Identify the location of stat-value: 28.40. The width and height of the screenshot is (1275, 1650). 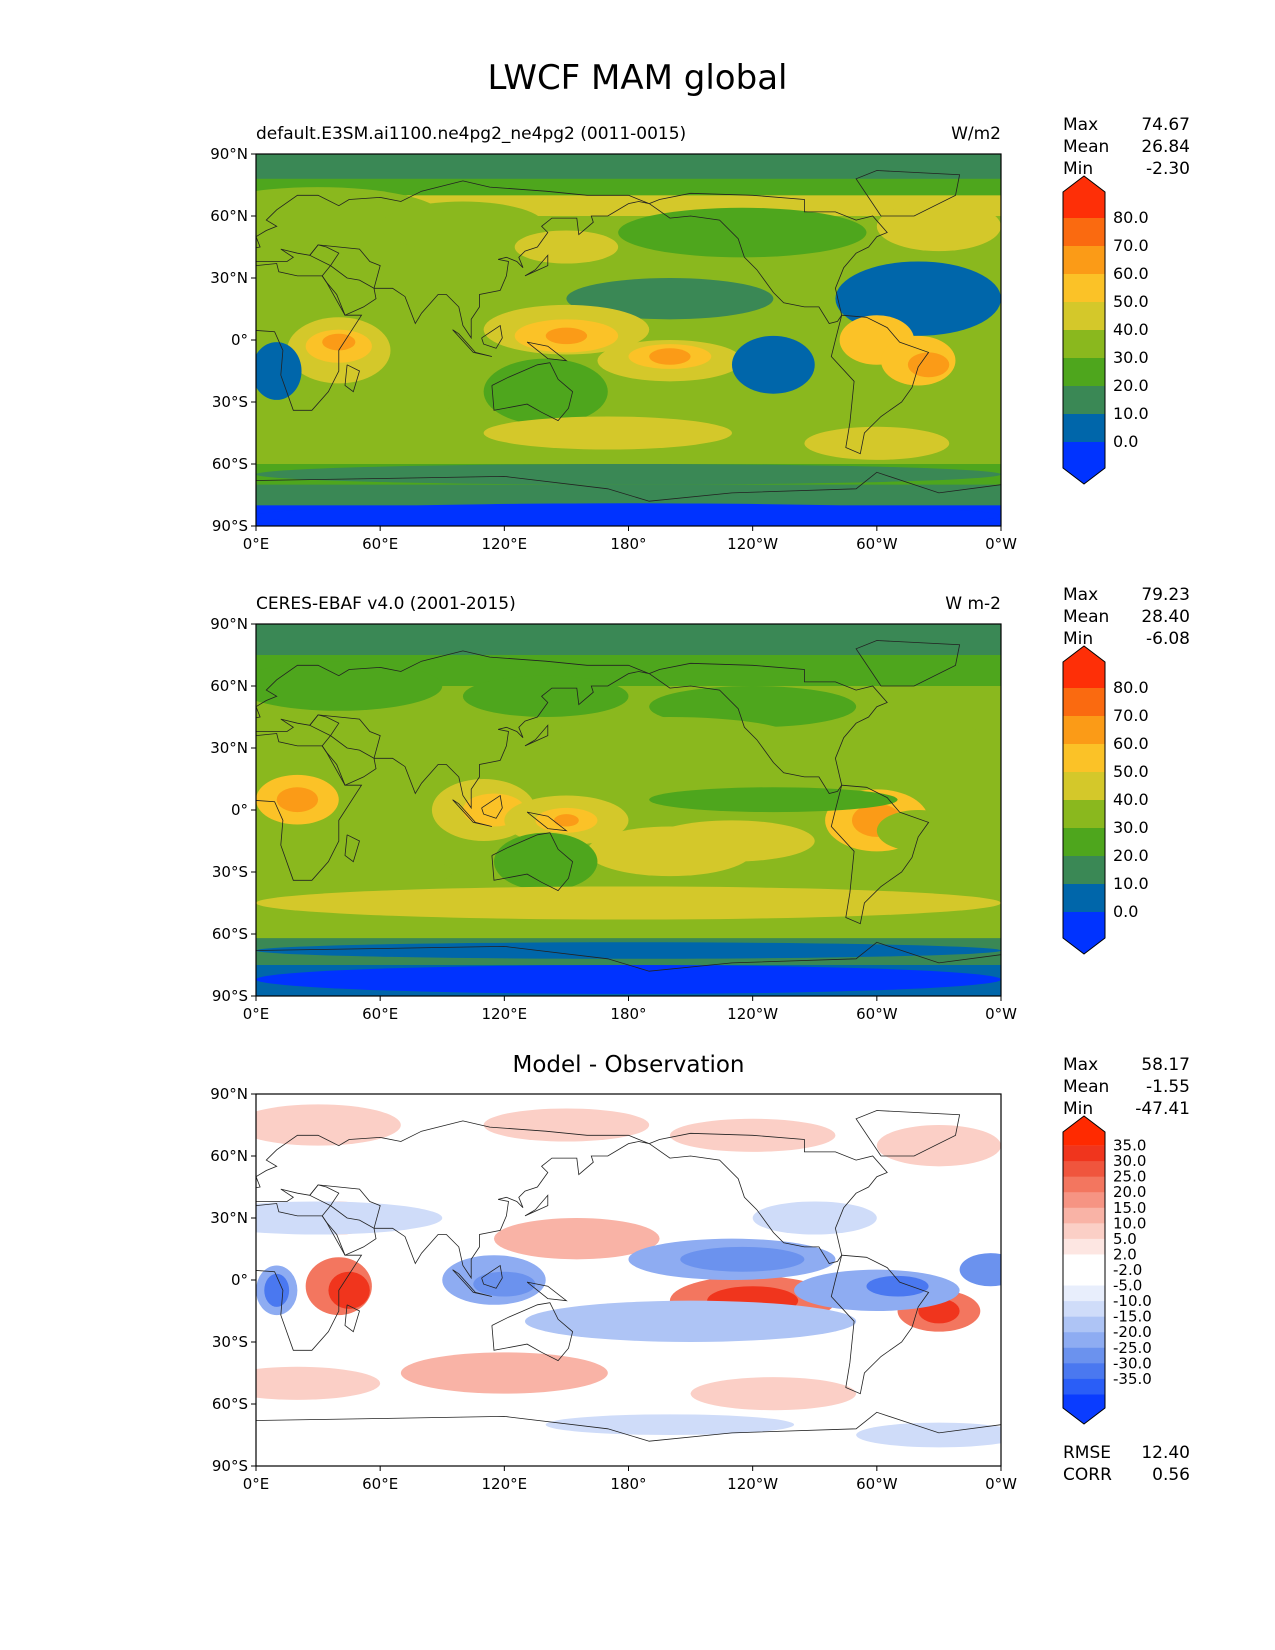
(1165, 617).